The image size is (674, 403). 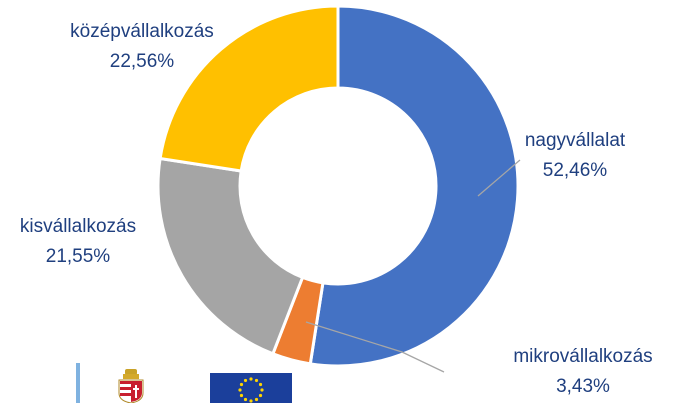 What do you see at coordinates (249, 88) in the screenshot?
I see `slice-kozepvallalkozas` at bounding box center [249, 88].